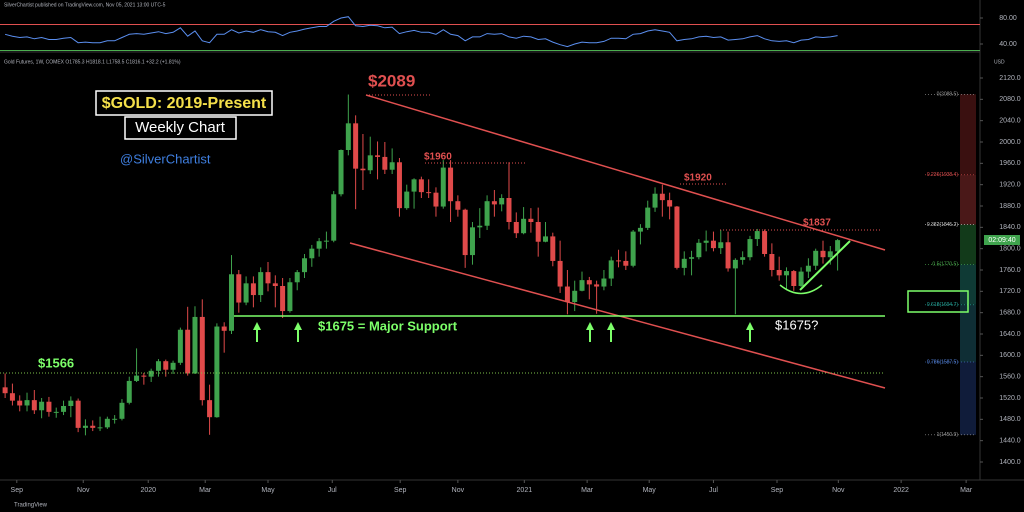 Image resolution: width=1024 pixels, height=512 pixels. Describe the element at coordinates (1010, 227) in the screenshot. I see `y-tick-label: 1840.0` at that location.